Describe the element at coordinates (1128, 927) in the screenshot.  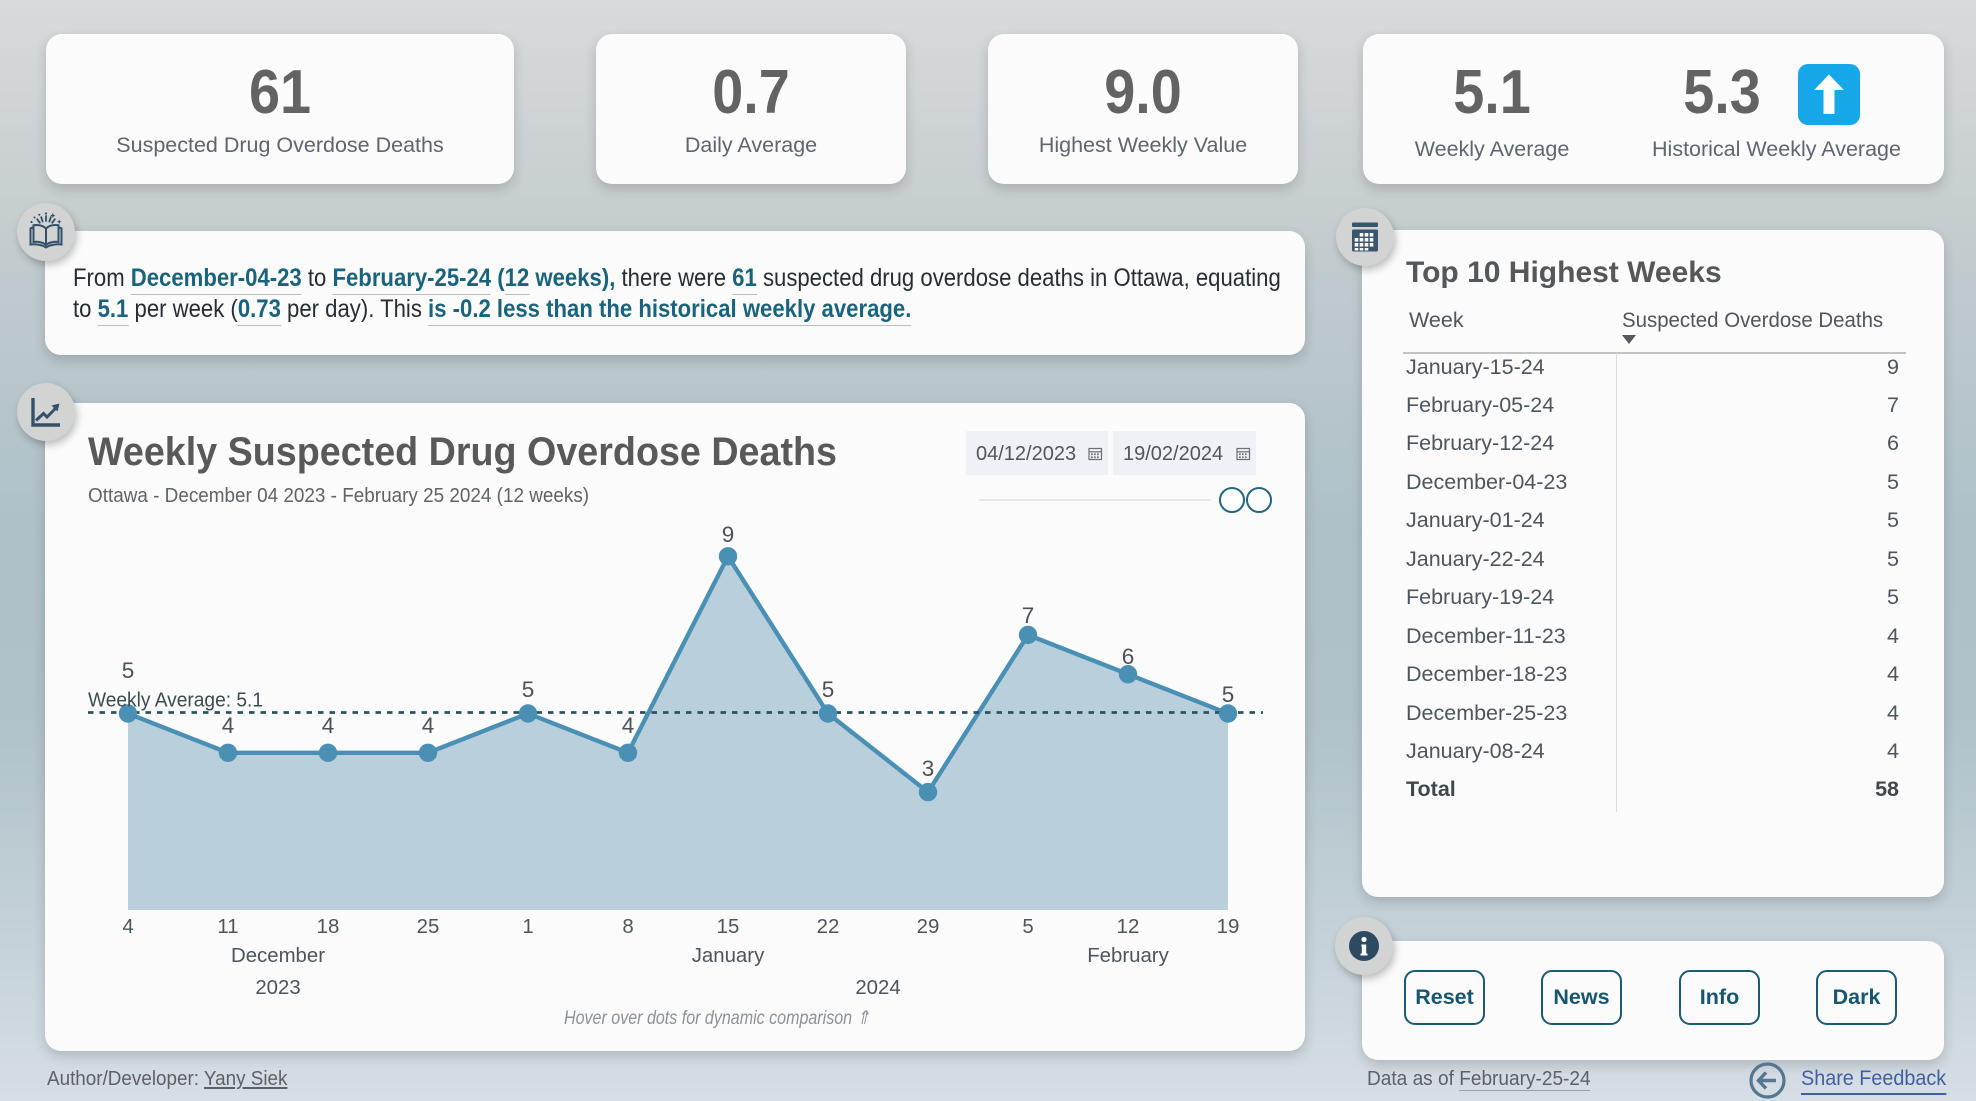
I see `svg-text: 12` at that location.